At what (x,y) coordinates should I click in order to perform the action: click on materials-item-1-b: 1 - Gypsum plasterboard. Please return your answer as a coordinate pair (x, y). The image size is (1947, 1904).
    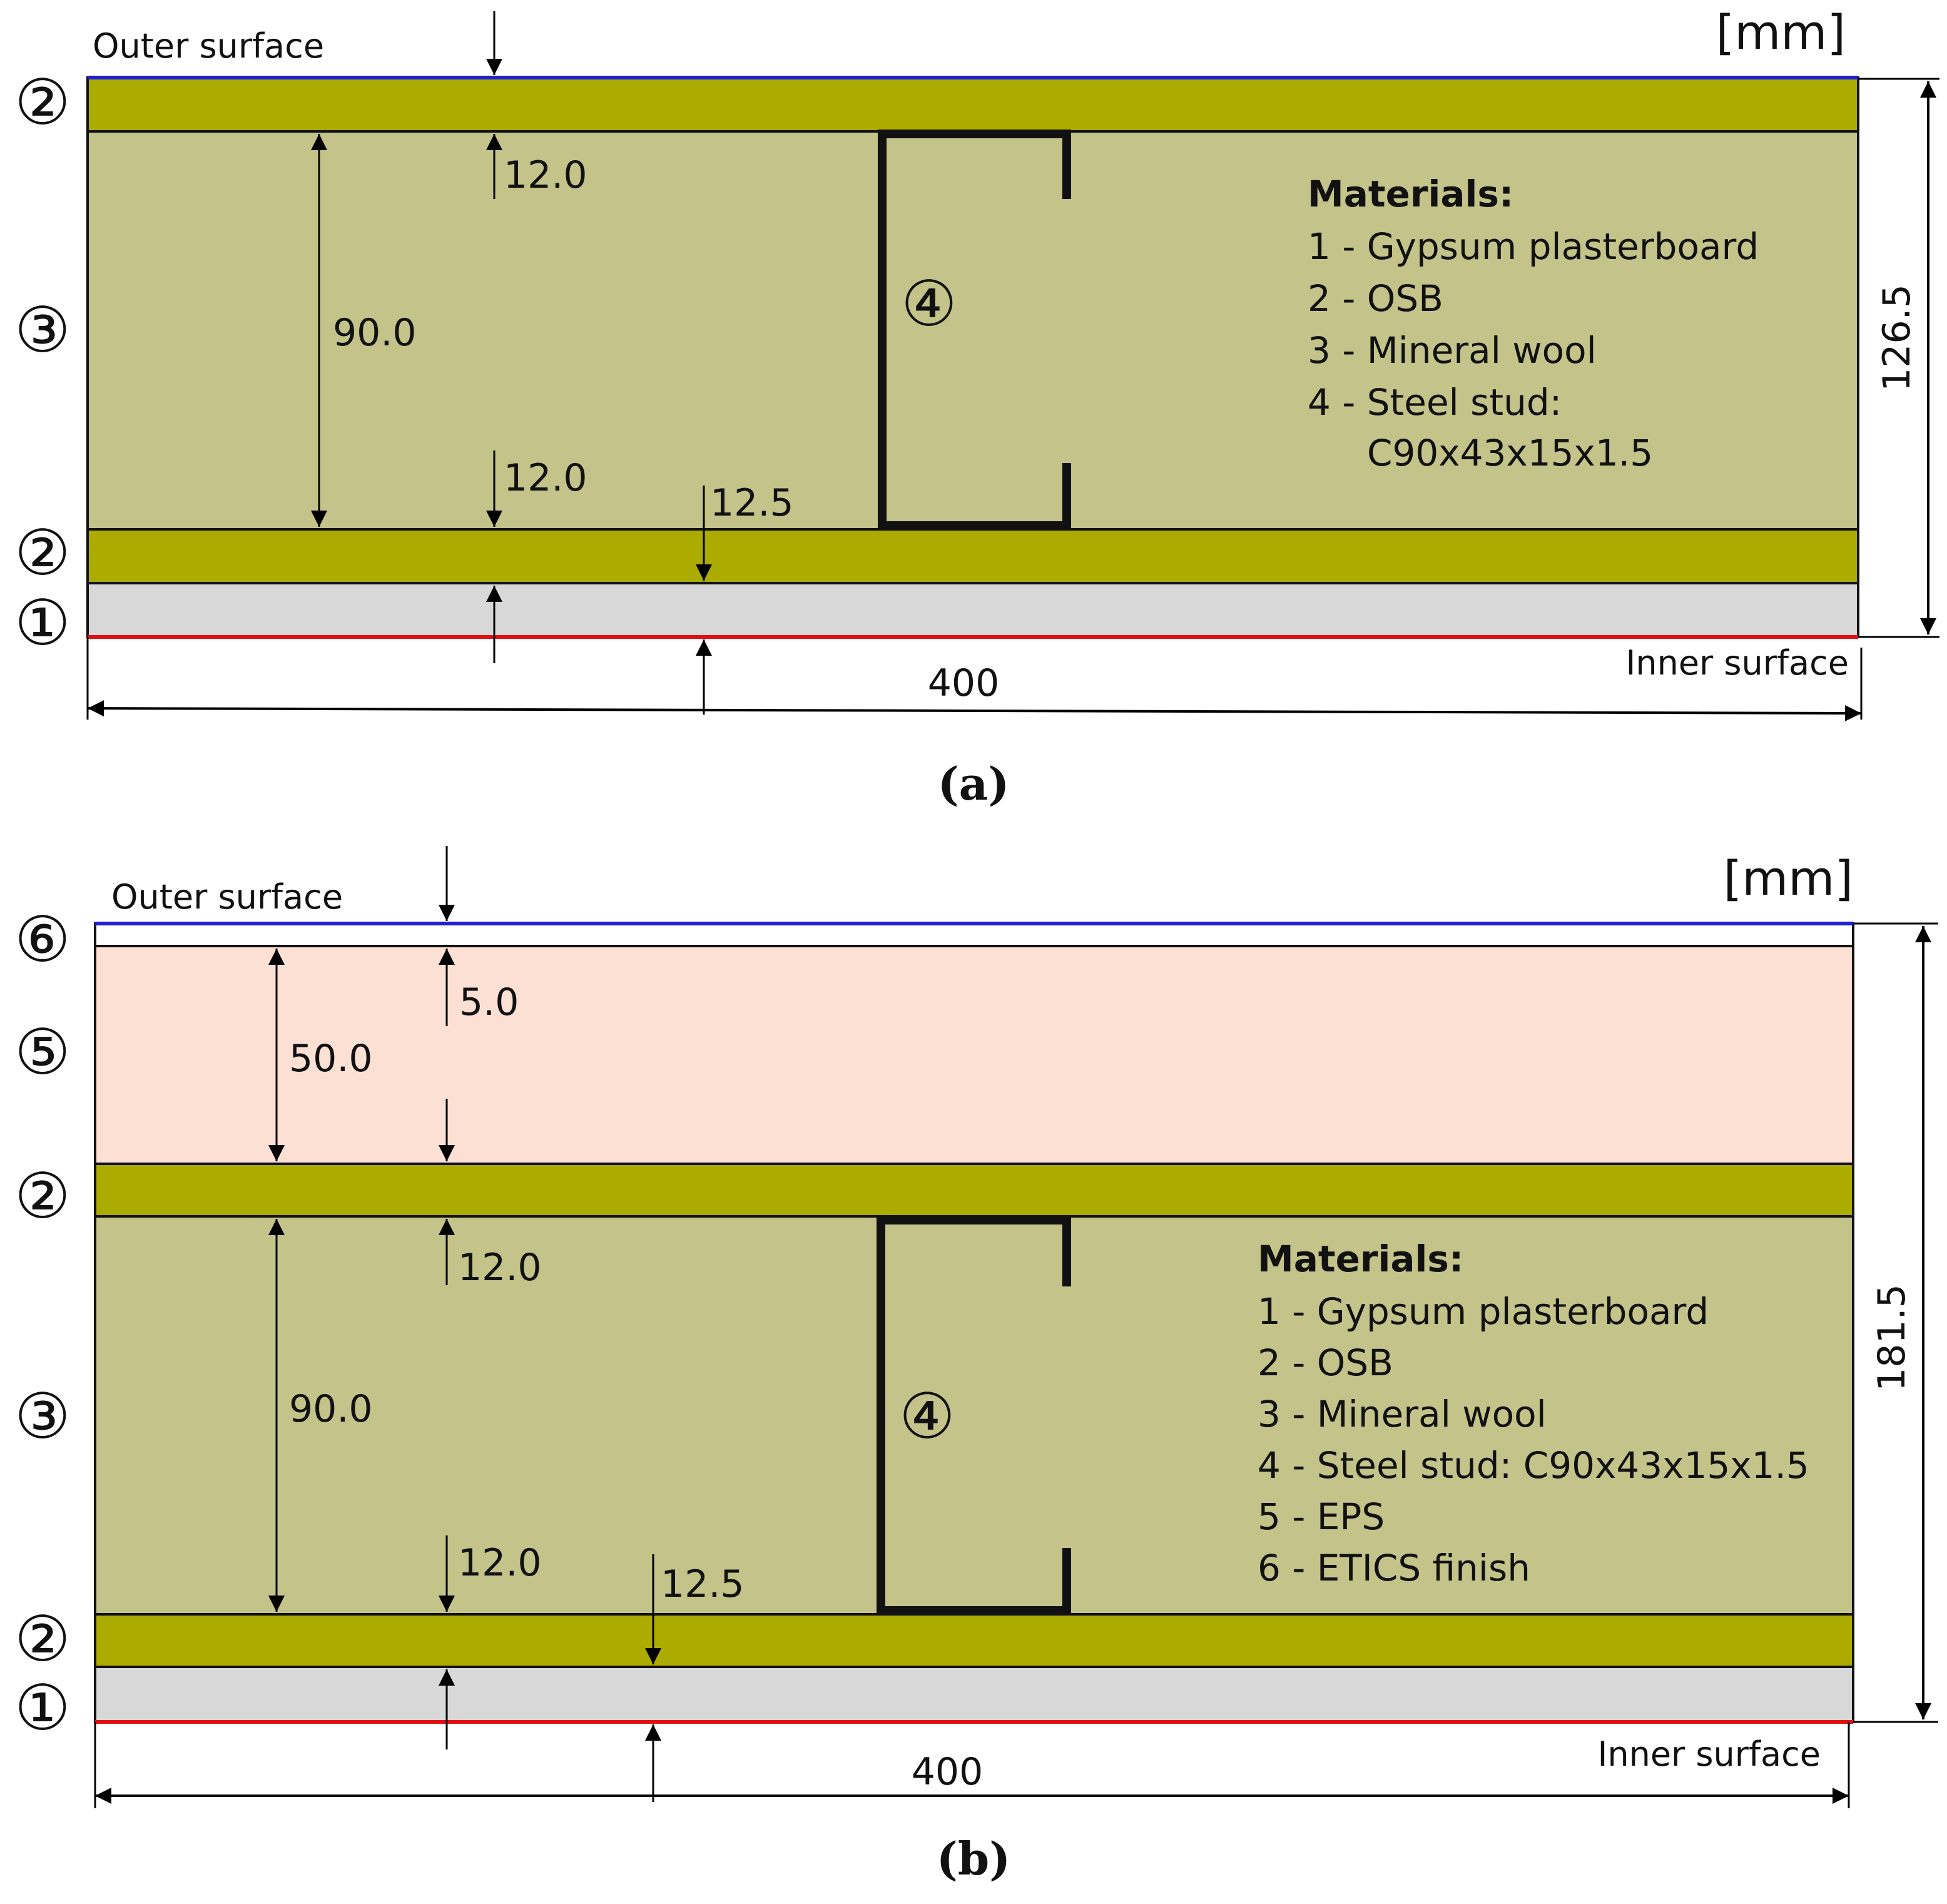
    Looking at the image, I should click on (1483, 1311).